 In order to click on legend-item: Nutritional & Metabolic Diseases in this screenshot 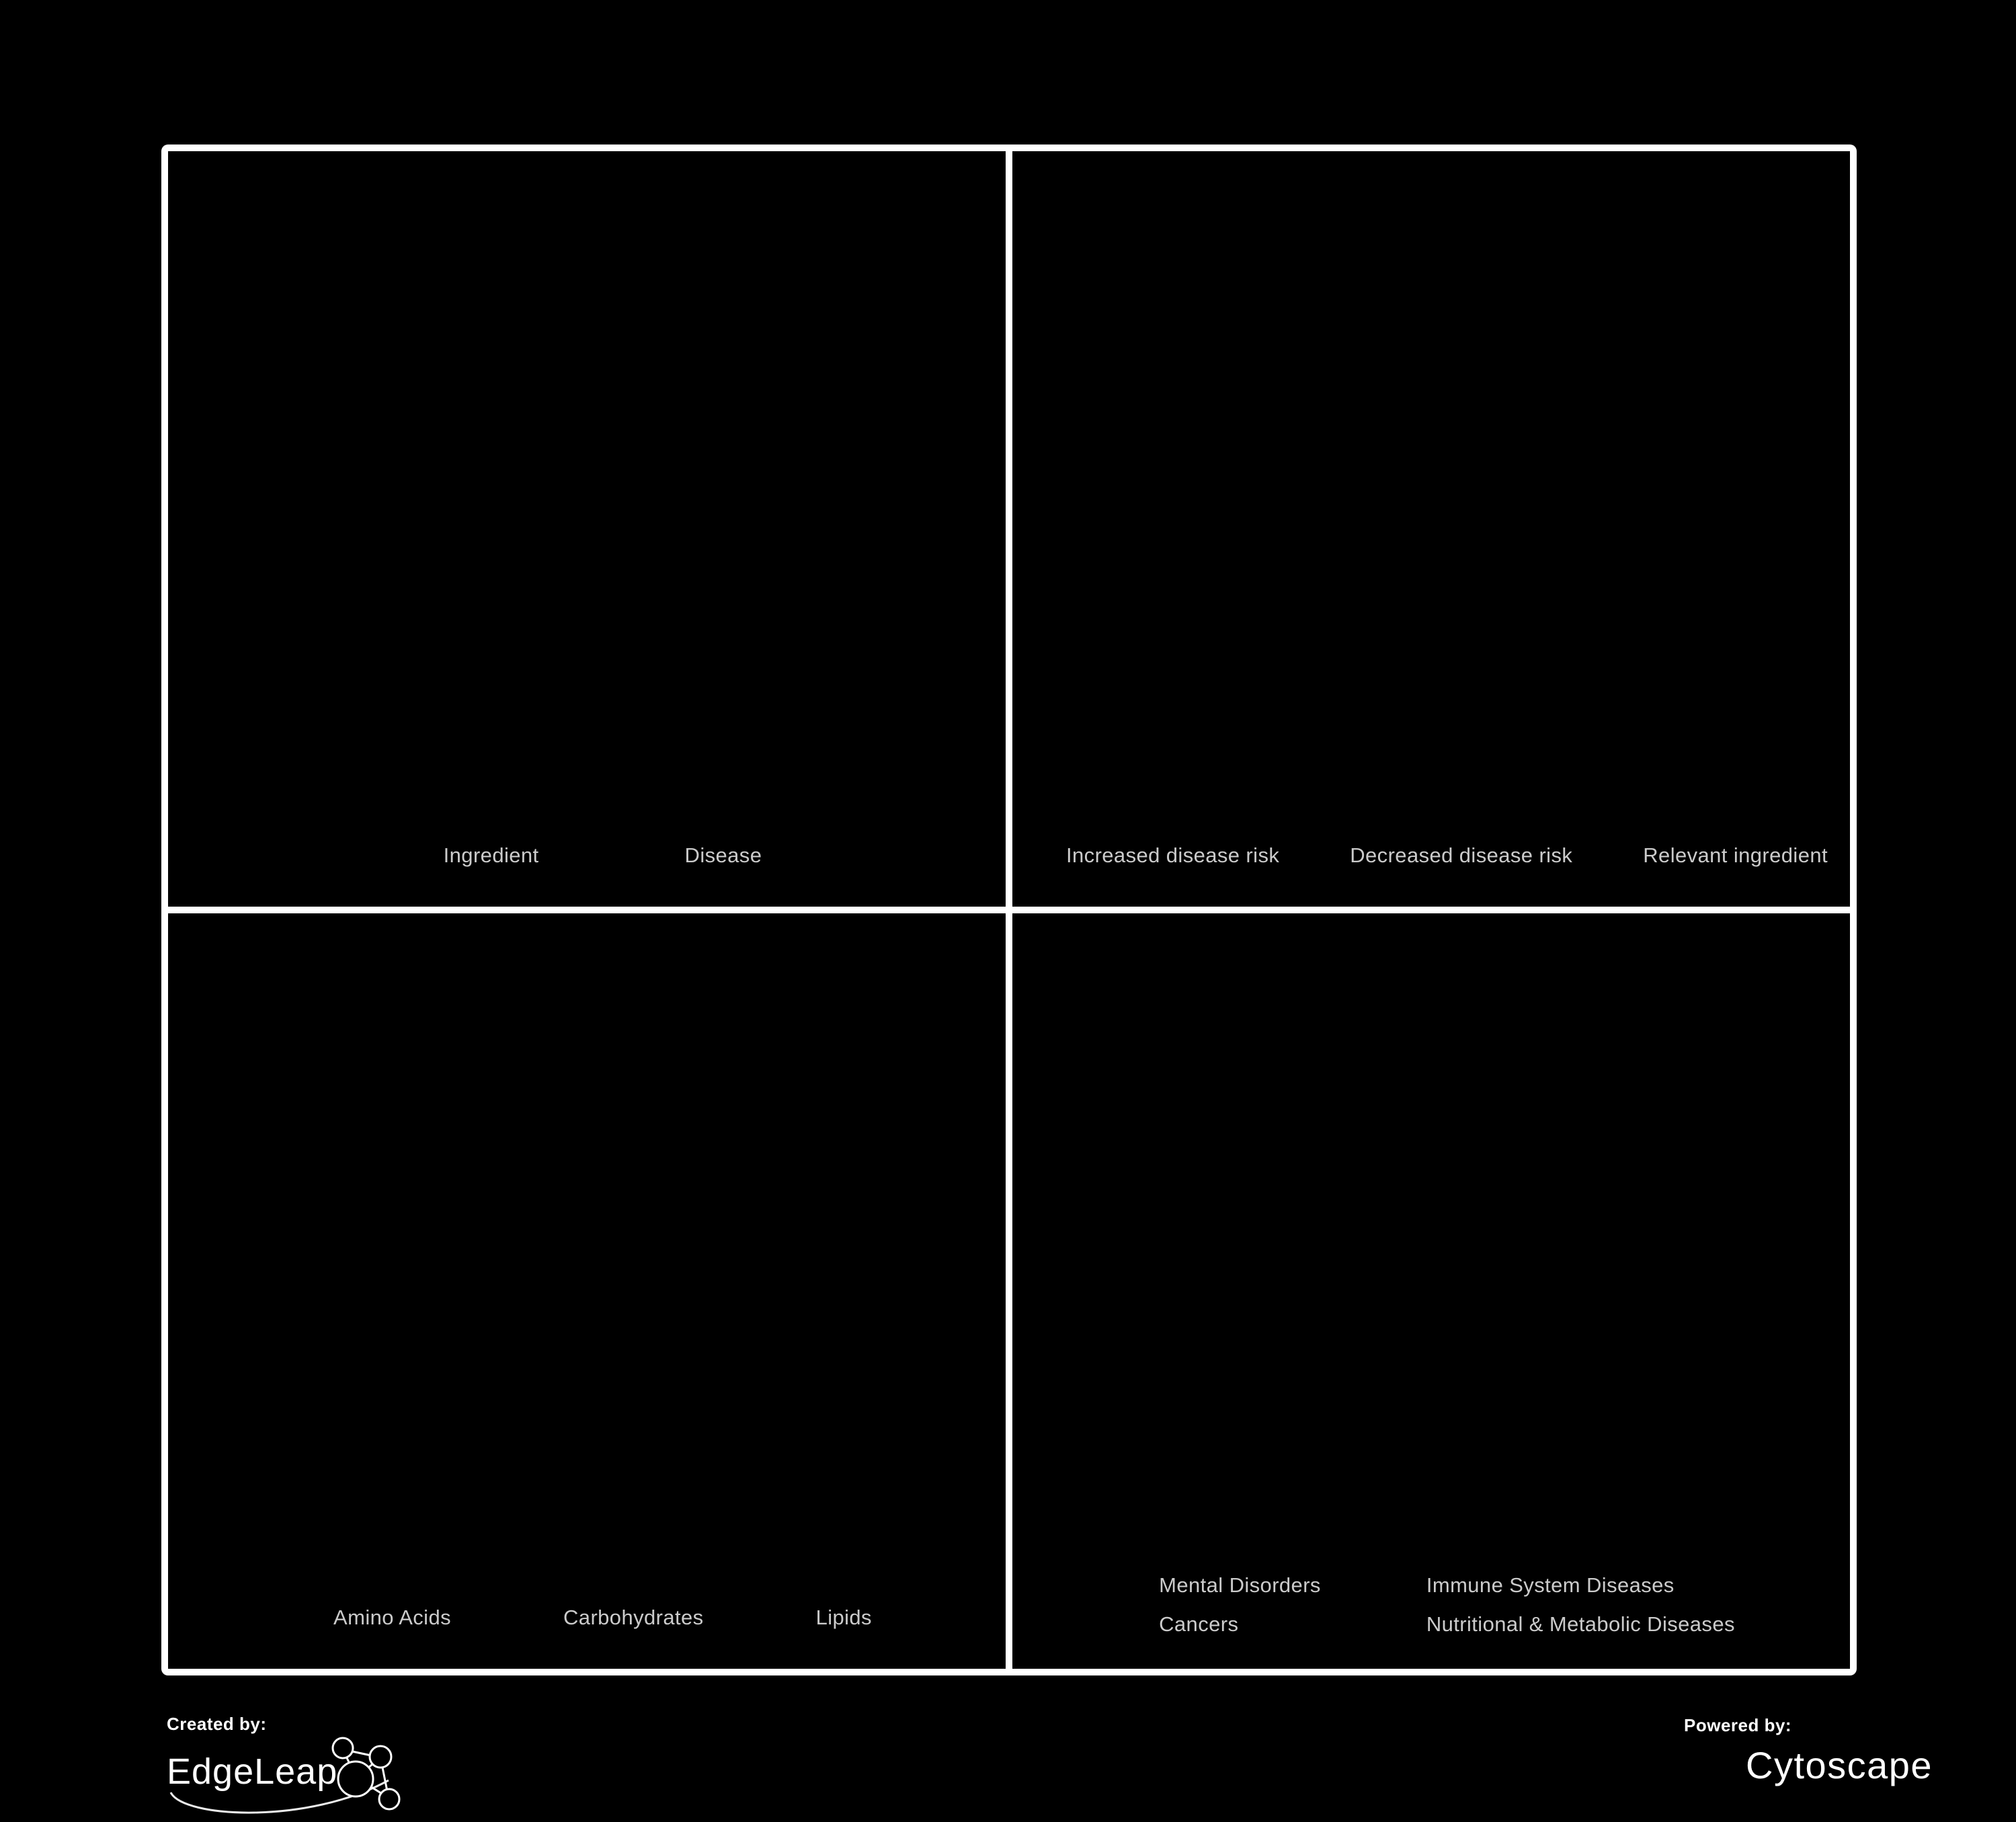, I will do `click(1565, 1624)`.